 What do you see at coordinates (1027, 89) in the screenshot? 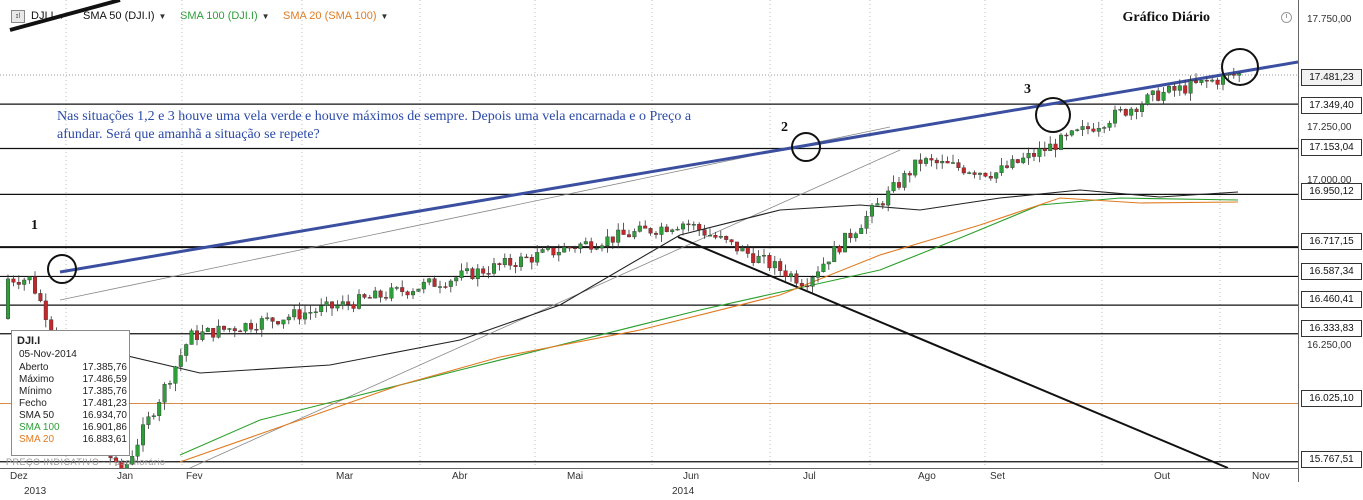
I see `circle-label-3: 3` at bounding box center [1027, 89].